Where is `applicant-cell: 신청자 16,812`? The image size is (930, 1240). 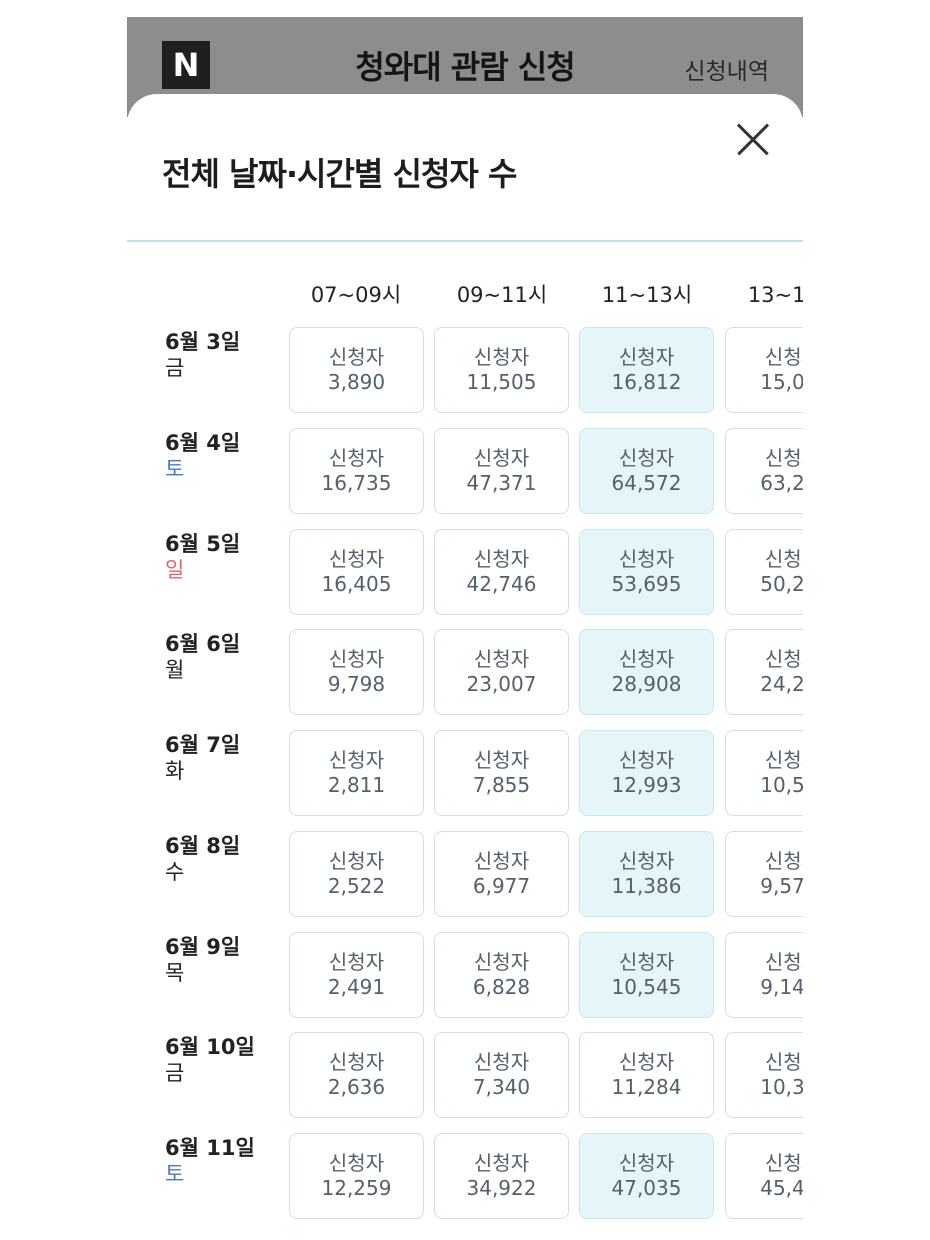 applicant-cell: 신청자 16,812 is located at coordinates (646, 370).